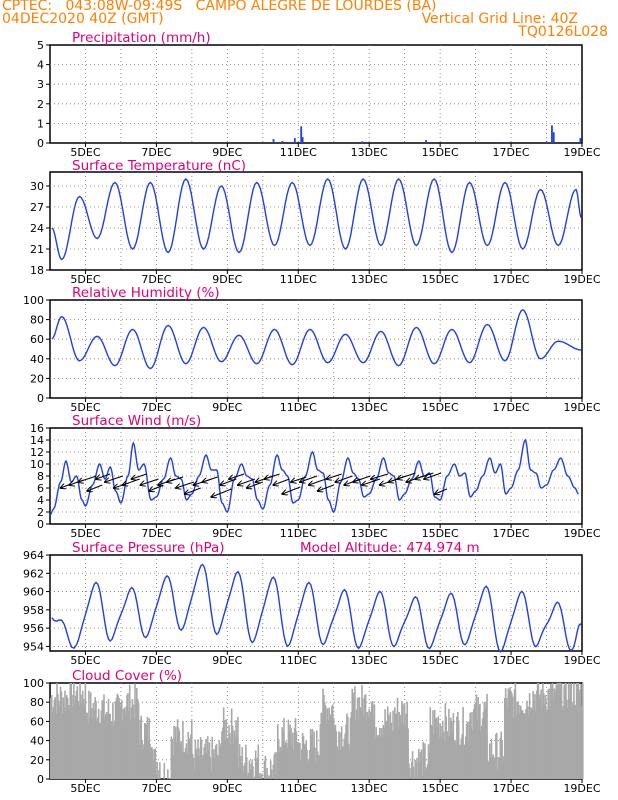  I want to click on y-tick-label: 100, so click(33, 300).